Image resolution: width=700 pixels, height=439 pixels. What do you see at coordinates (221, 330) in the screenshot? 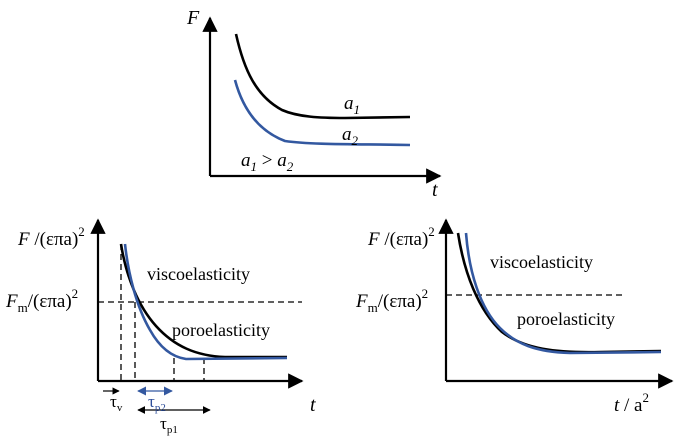
I see `left-region-poroelasticity: poroelasticity` at bounding box center [221, 330].